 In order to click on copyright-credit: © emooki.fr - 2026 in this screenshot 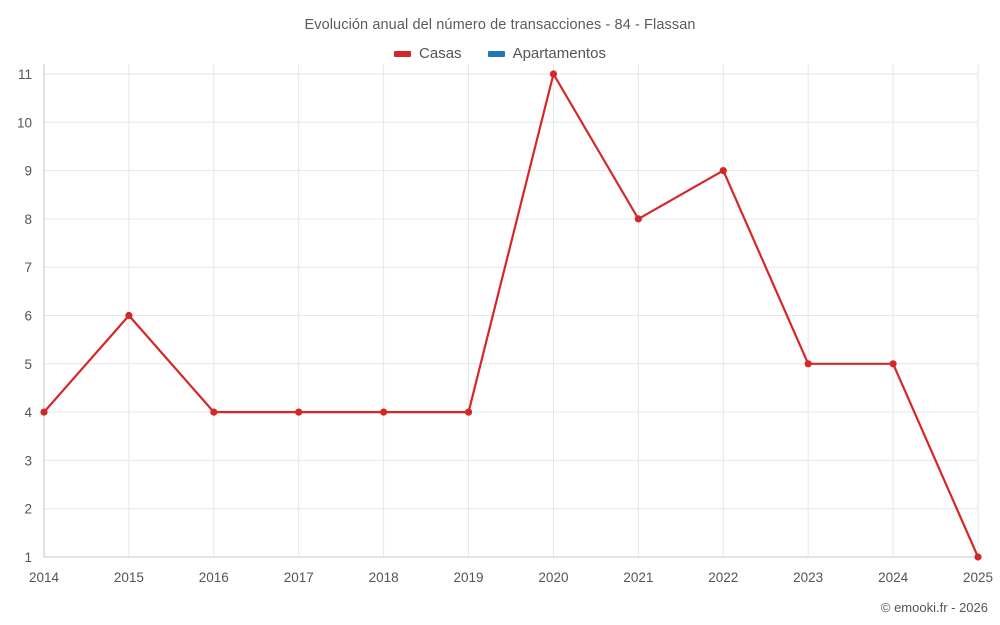, I will do `click(934, 607)`.